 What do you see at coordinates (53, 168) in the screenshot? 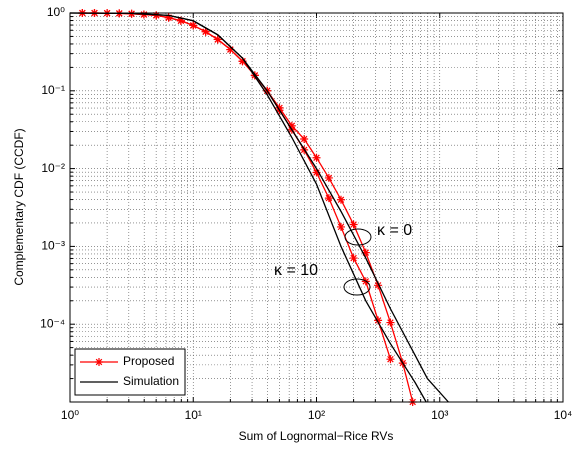
I see `y-tick-label: 10⁻²` at bounding box center [53, 168].